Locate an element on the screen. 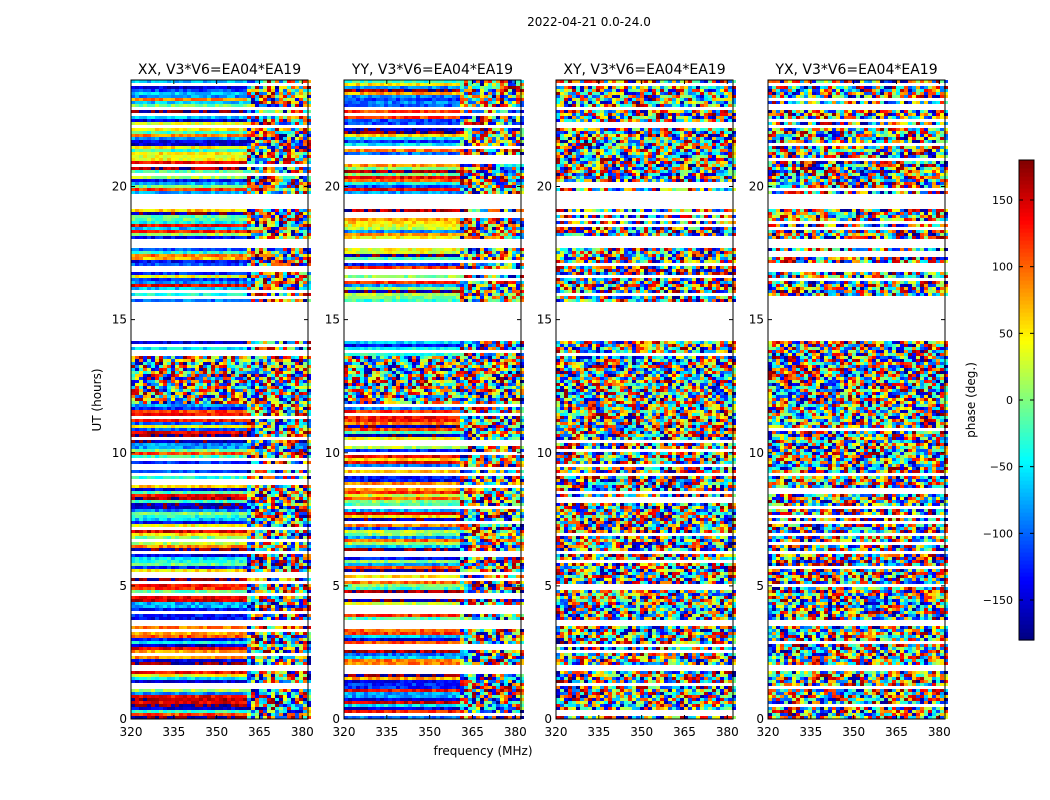 This screenshot has width=1050, height=800. colorbar-label: phase (deg.) is located at coordinates (971, 400).